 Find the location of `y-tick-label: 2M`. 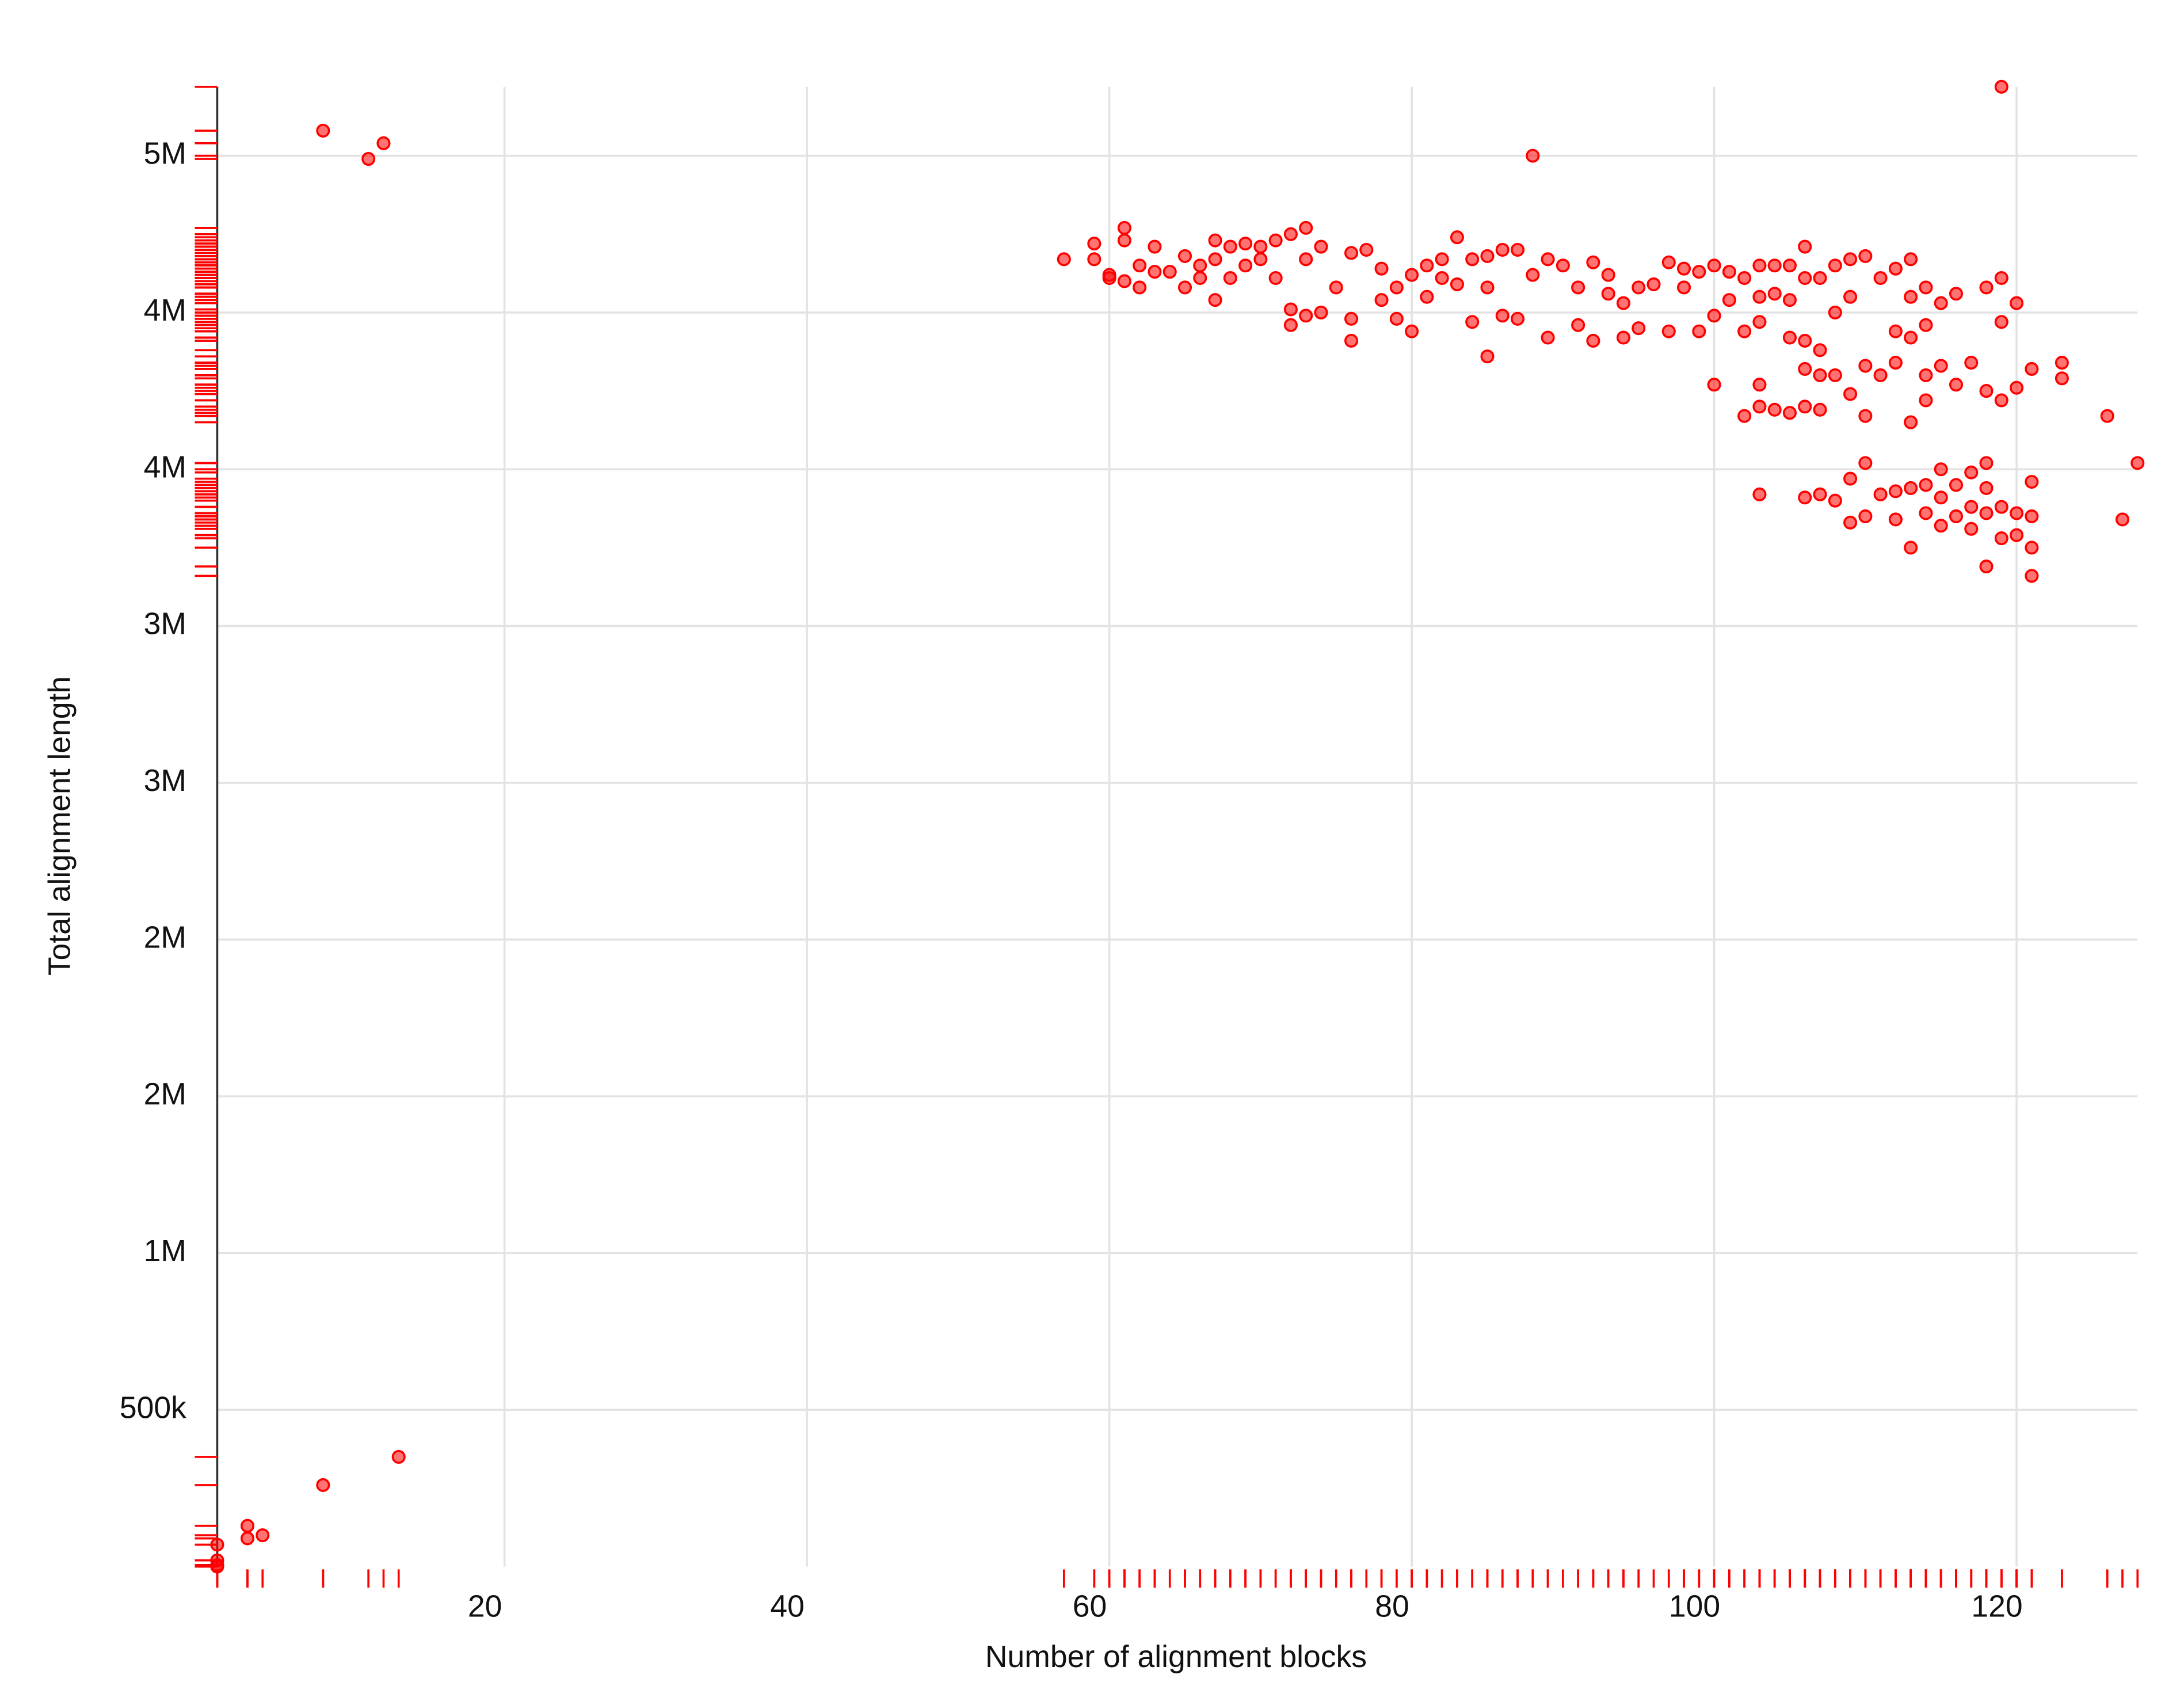

y-tick-label: 2M is located at coordinates (165, 1095).